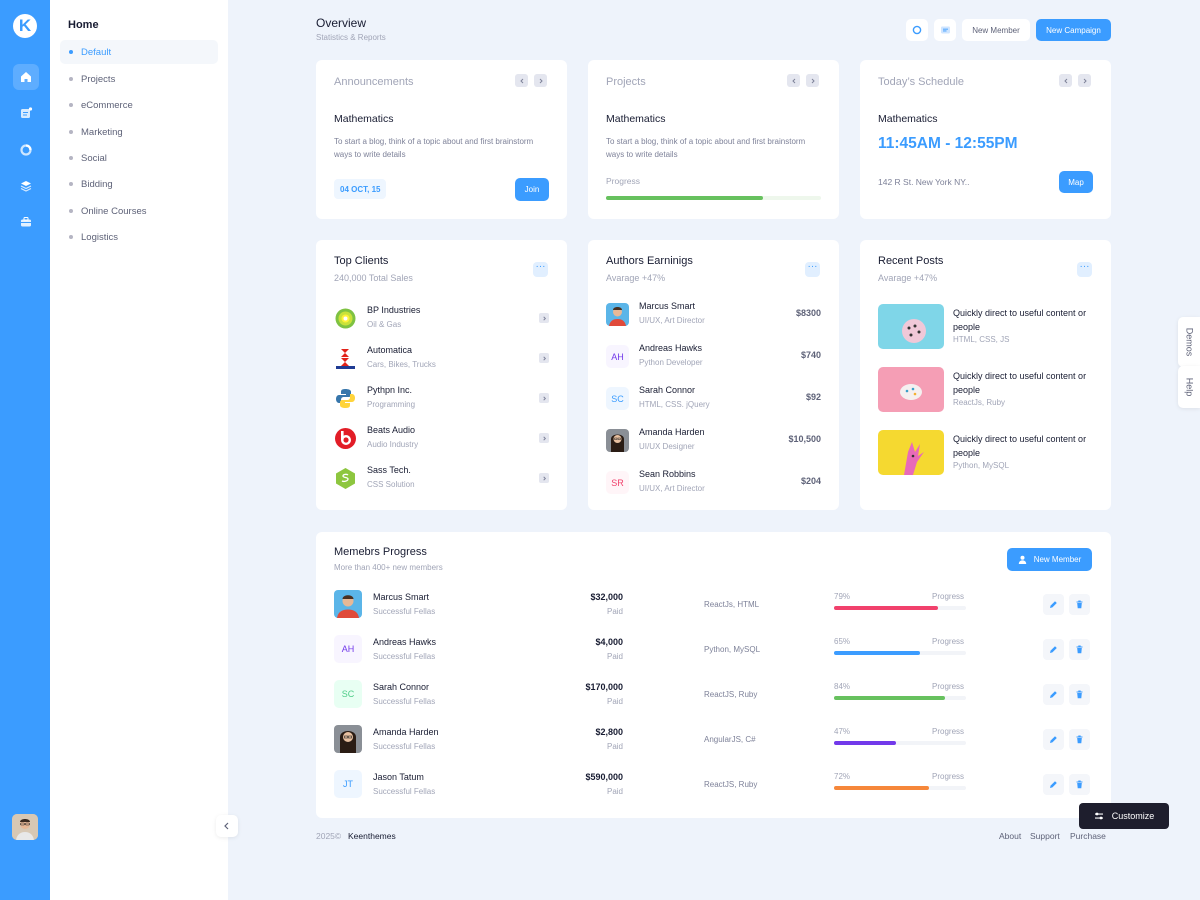 The height and width of the screenshot is (900, 1200). What do you see at coordinates (441, 440) in the screenshot?
I see `client-row: Beats Audio Audio Industry` at bounding box center [441, 440].